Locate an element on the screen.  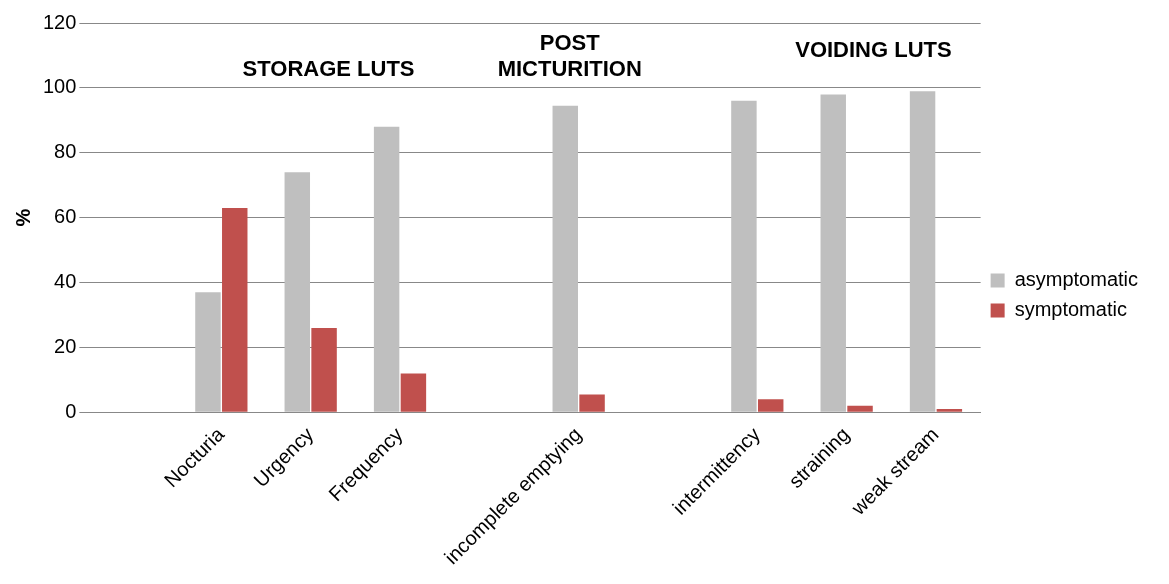
legend-label: asymptomatic is located at coordinates (1076, 279).